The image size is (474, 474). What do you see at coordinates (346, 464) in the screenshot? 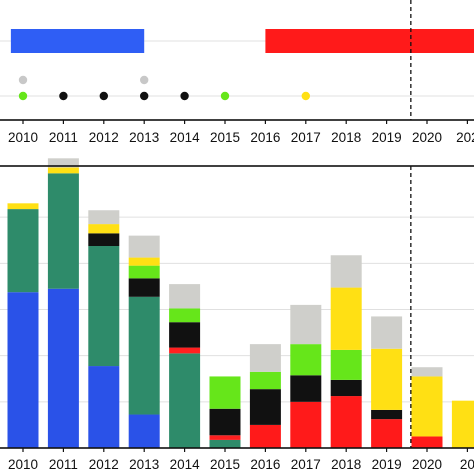
I see `bar-x-tick-label: 2018` at bounding box center [346, 464].